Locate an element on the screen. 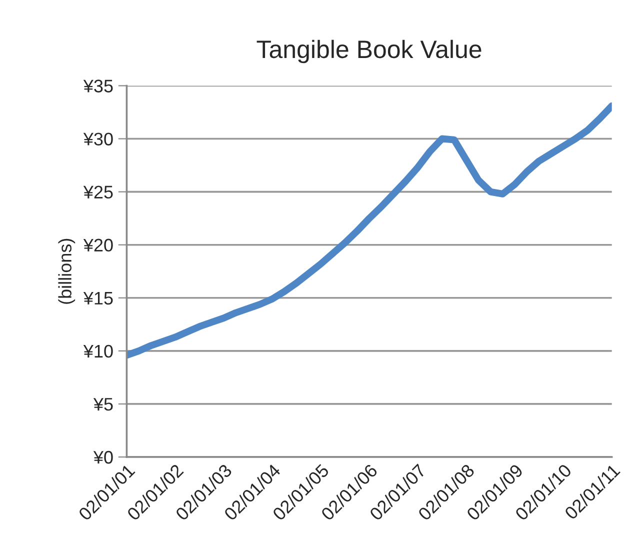 Image resolution: width=640 pixels, height=546 pixels. y-tick-label: ¥5 is located at coordinates (103, 404).